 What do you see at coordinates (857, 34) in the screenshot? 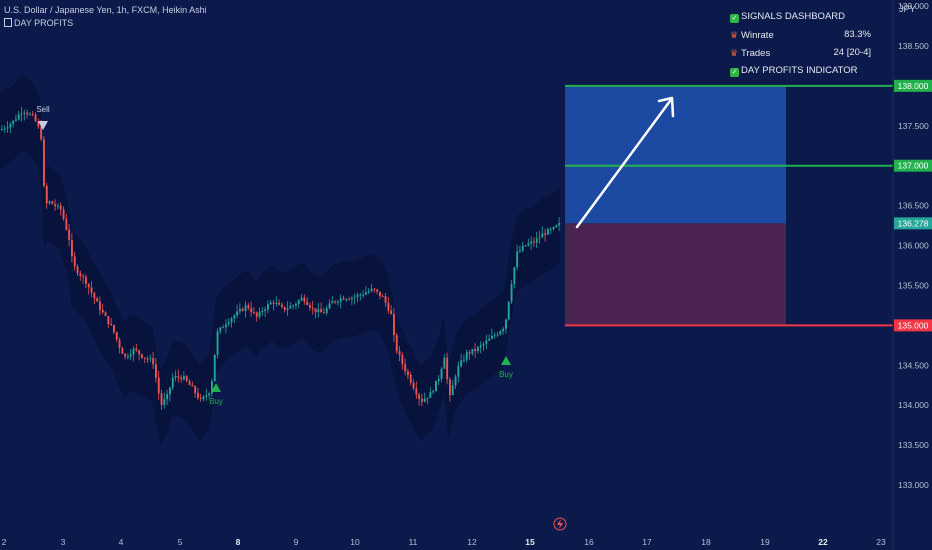
I see `winrate-value: 83.3%` at bounding box center [857, 34].